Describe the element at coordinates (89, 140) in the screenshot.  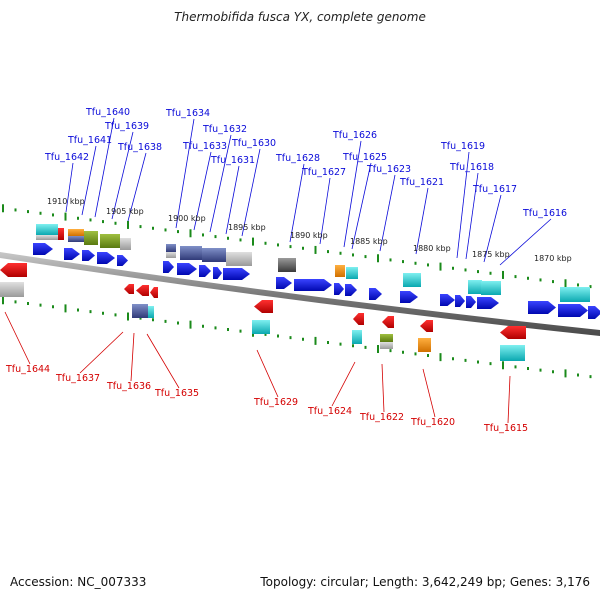
I see `forward-gene-label: Tfu_1641` at that location.